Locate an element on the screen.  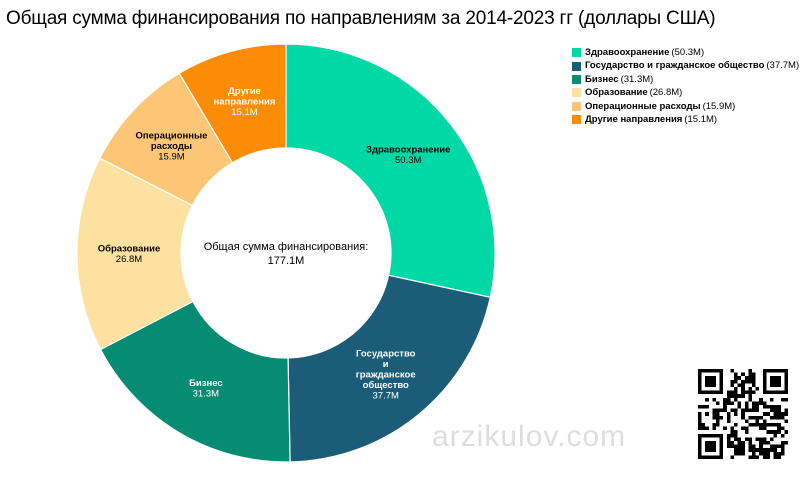
slice-value-label: 37.7M is located at coordinates (386, 395).